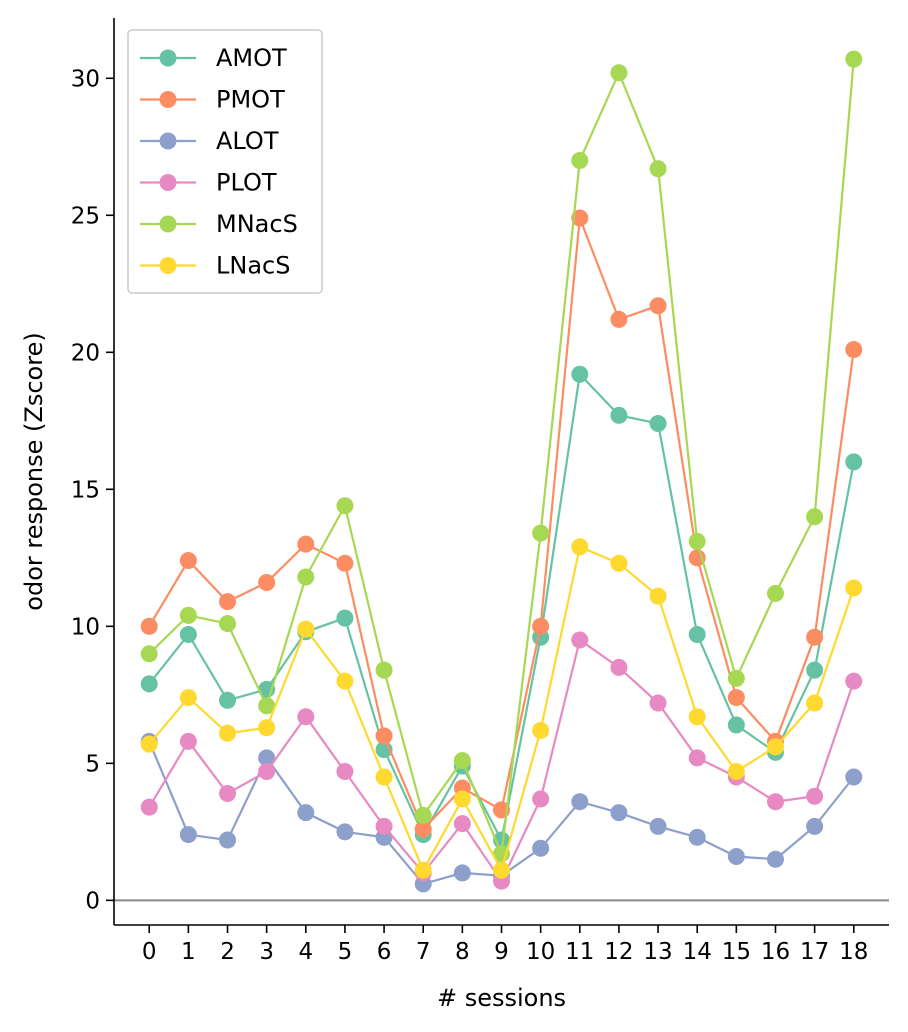  I want to click on x-tick-label: 17, so click(814, 952).